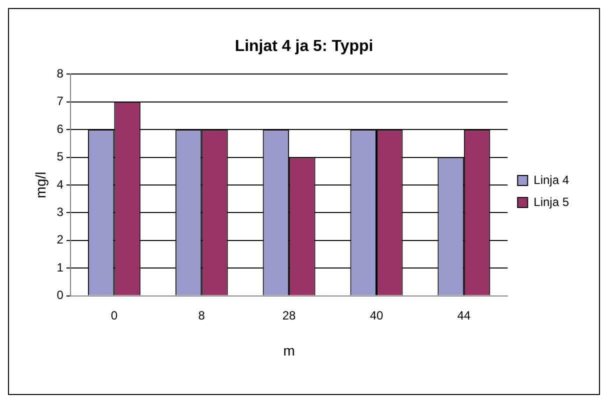  Describe the element at coordinates (552, 179) in the screenshot. I see `legend-label: Linja 4` at that location.